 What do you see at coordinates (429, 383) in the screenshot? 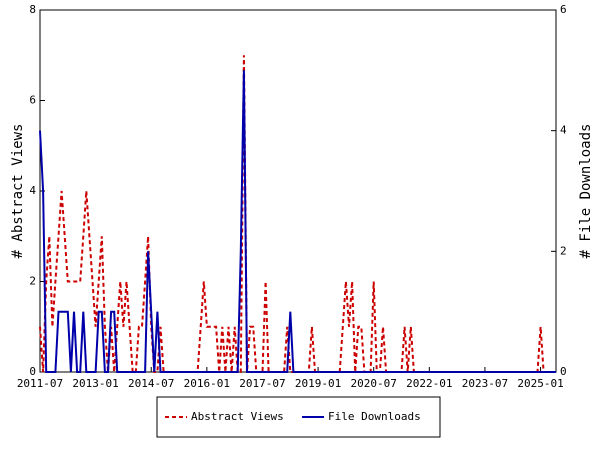
I see `x-tick-label: 2022-01` at bounding box center [429, 383].